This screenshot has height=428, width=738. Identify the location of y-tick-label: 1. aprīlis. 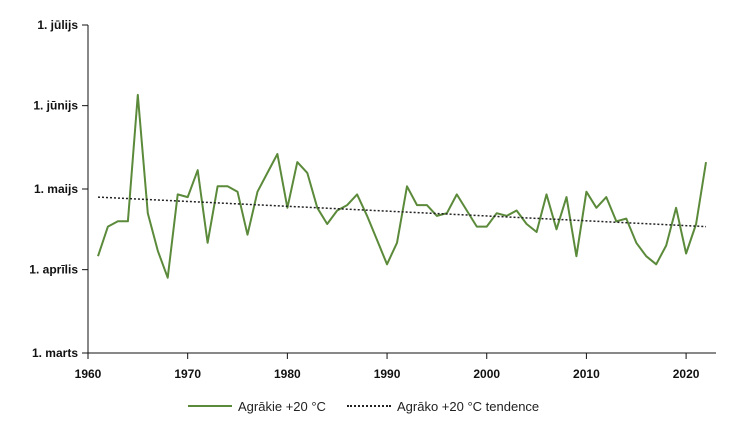
(53, 270).